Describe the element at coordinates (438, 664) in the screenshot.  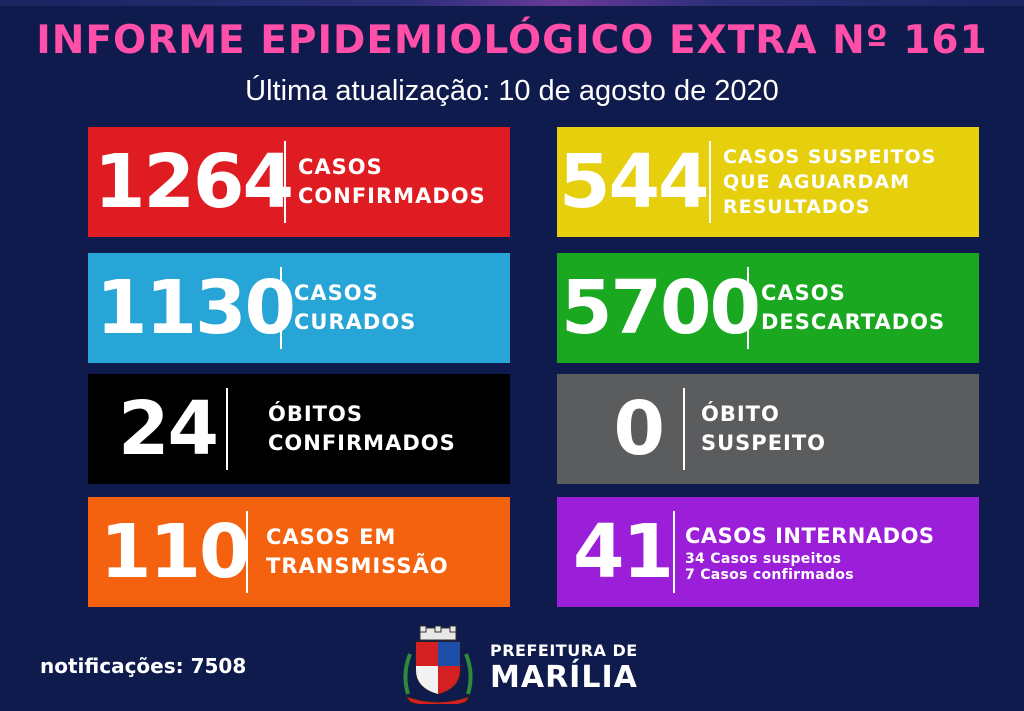
I see `marilia-coat-of-arms-logo` at that location.